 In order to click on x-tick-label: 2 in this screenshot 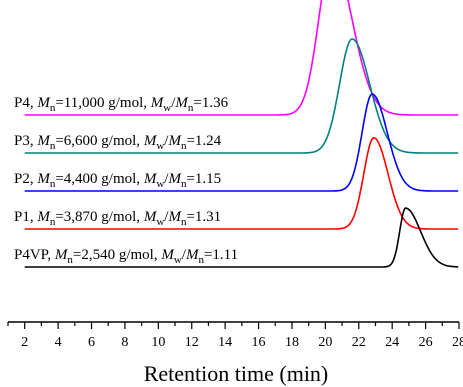, I will do `click(24, 342)`.